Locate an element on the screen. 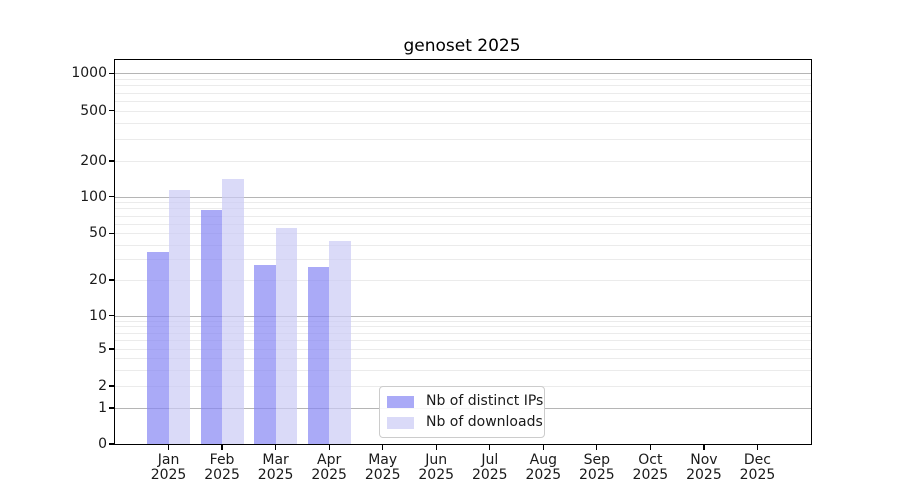 This screenshot has height=500, width=900. y-tick-label: 1 is located at coordinates (102, 407).